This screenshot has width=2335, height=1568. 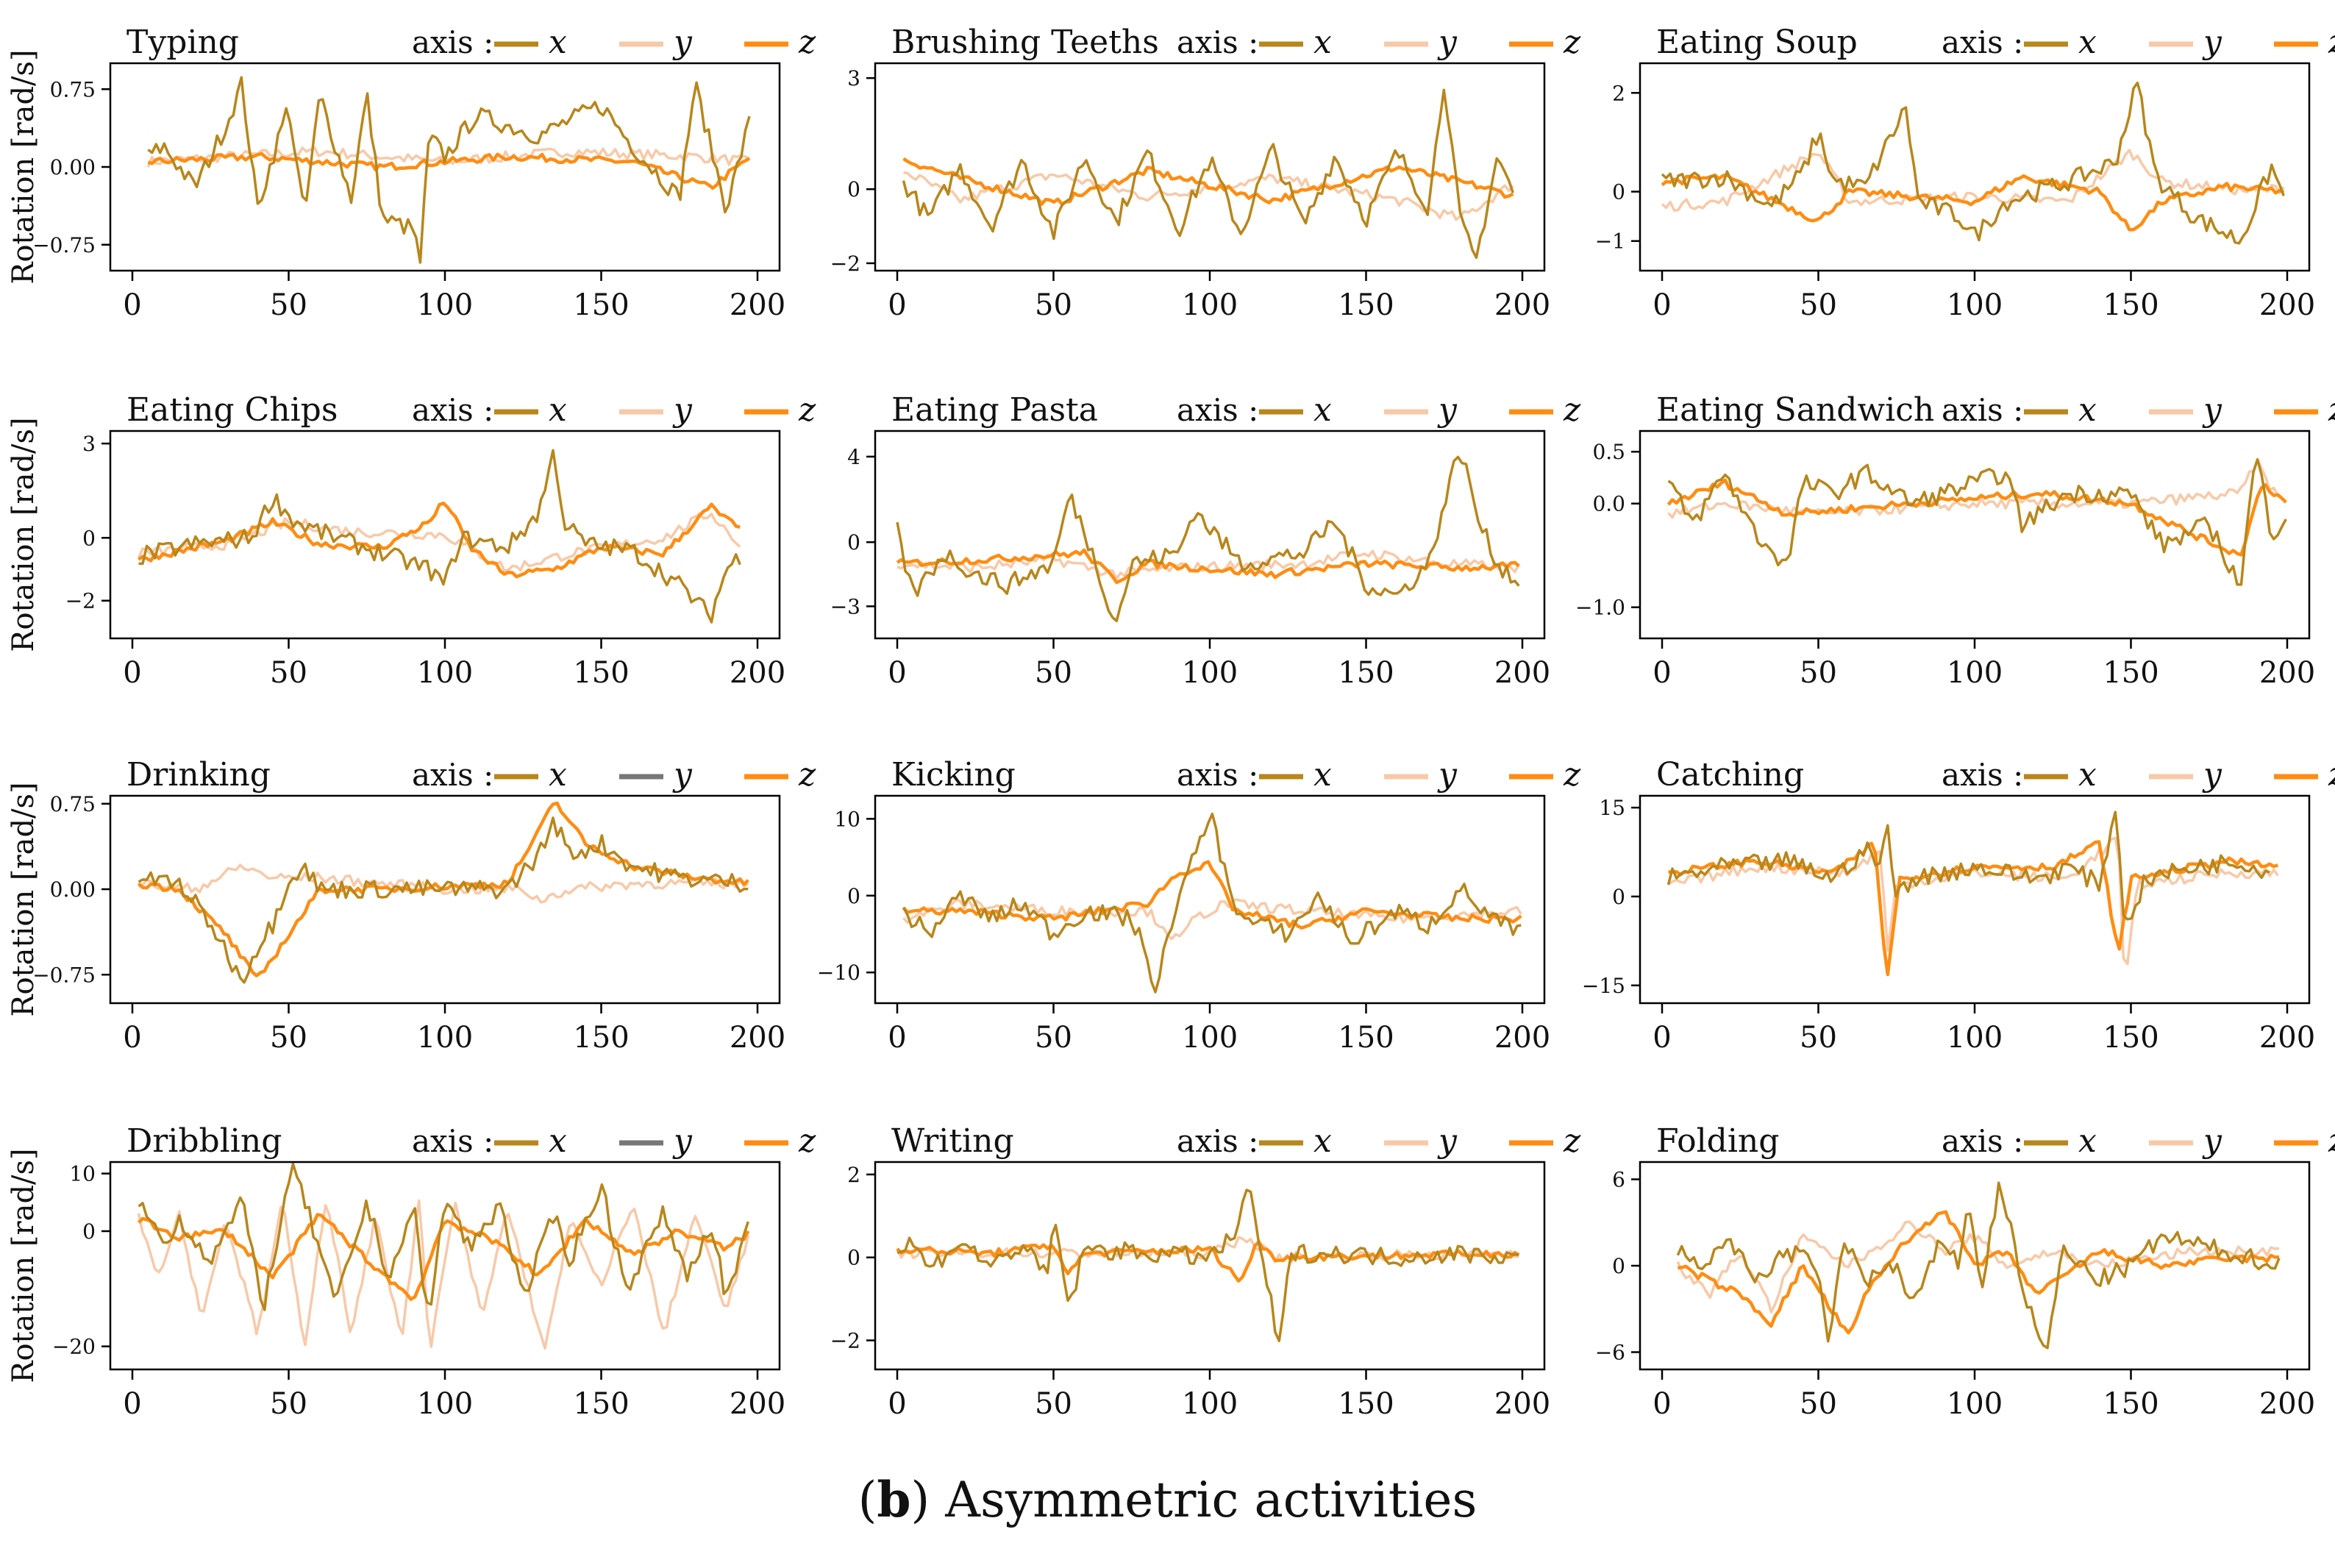 I want to click on y-tick-label: −2, so click(x=845, y=264).